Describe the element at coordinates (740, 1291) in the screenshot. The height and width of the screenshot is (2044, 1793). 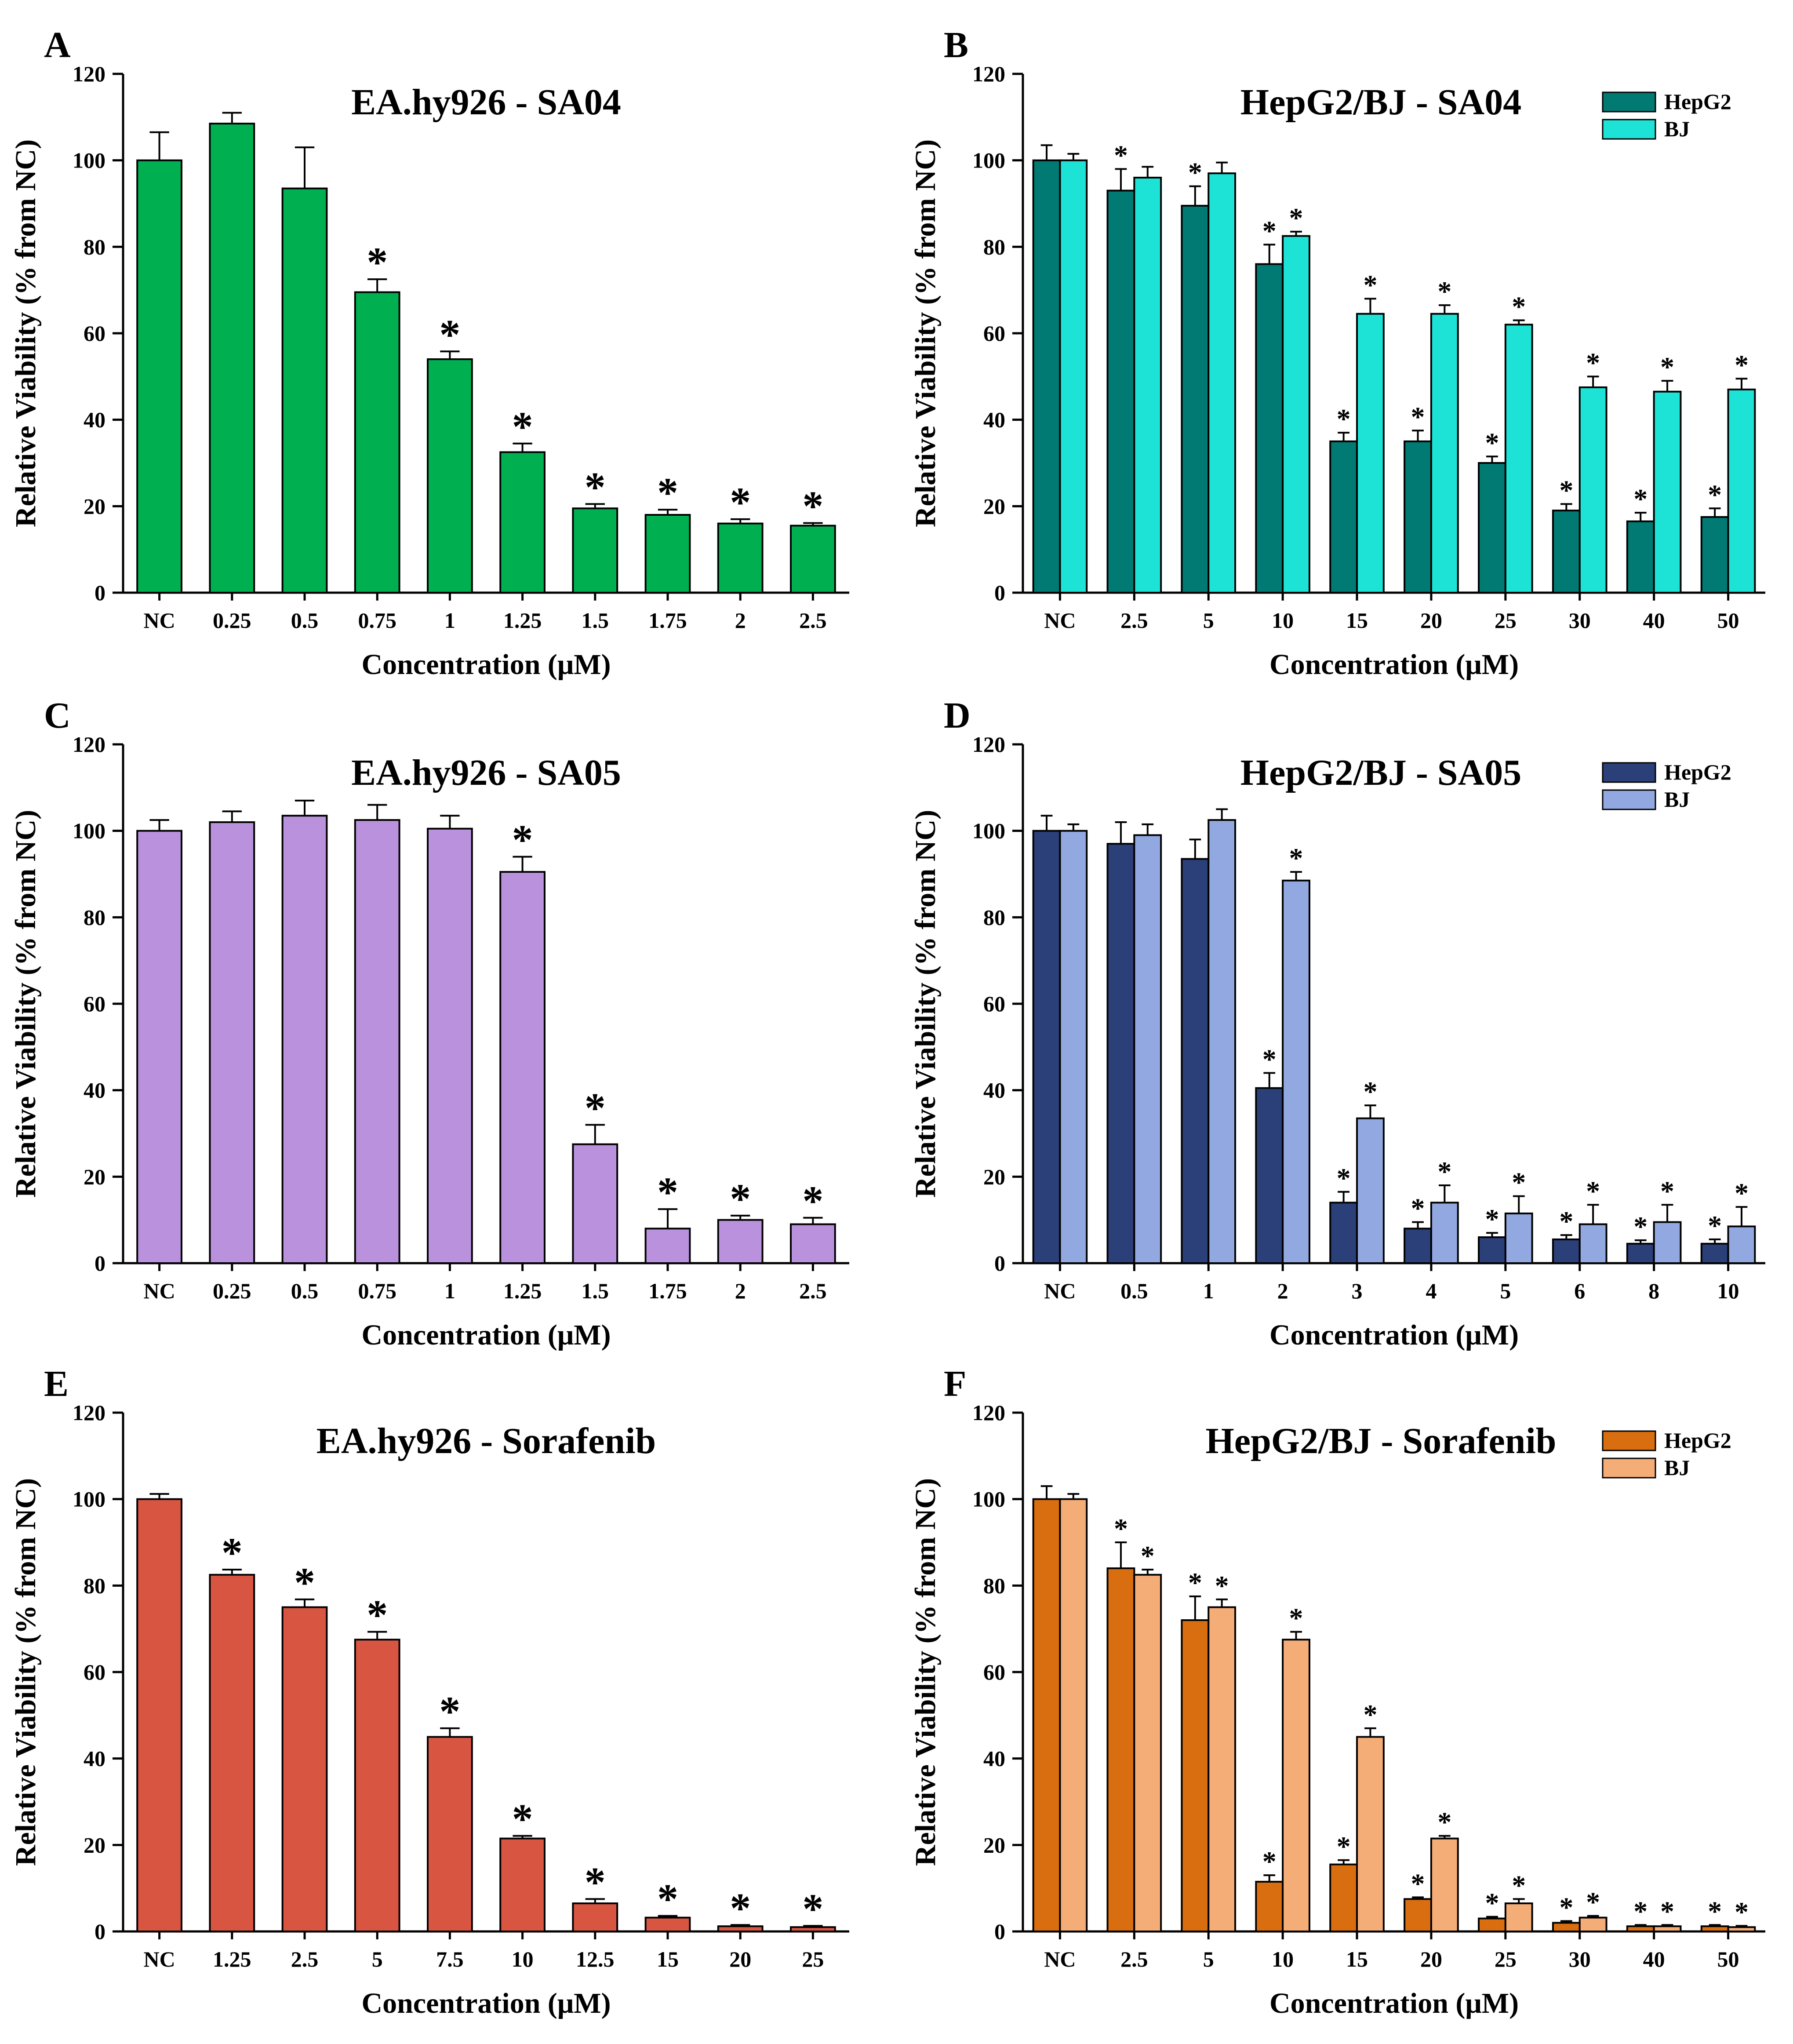
I see `x-tick-label: 2` at that location.